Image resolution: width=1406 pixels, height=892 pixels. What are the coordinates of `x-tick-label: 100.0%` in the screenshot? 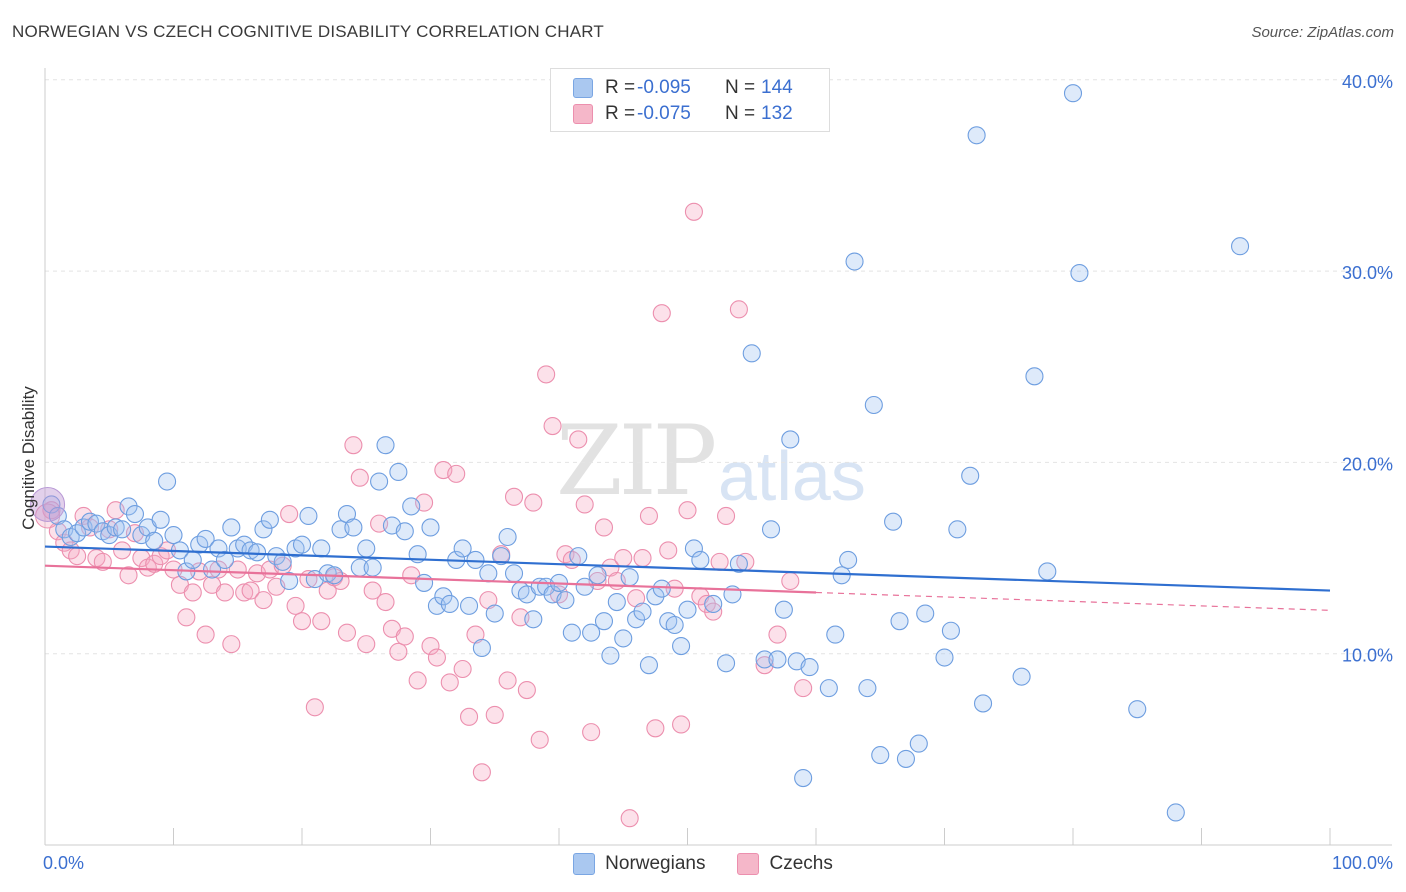 It's located at (1362, 863).